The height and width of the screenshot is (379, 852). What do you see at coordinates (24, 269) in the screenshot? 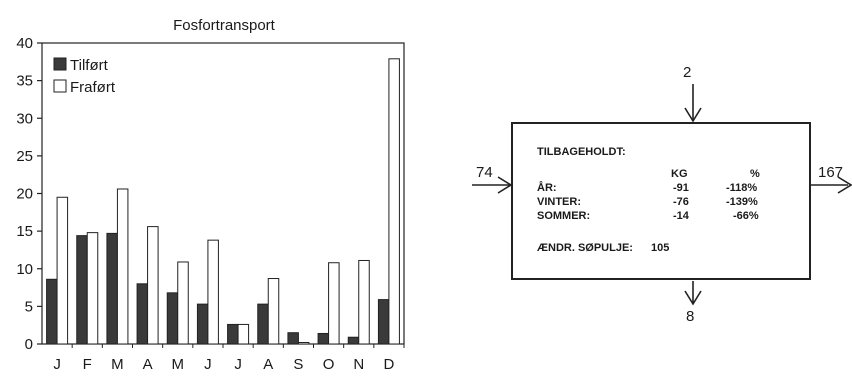
I see `y-tick-label: 10` at bounding box center [24, 269].